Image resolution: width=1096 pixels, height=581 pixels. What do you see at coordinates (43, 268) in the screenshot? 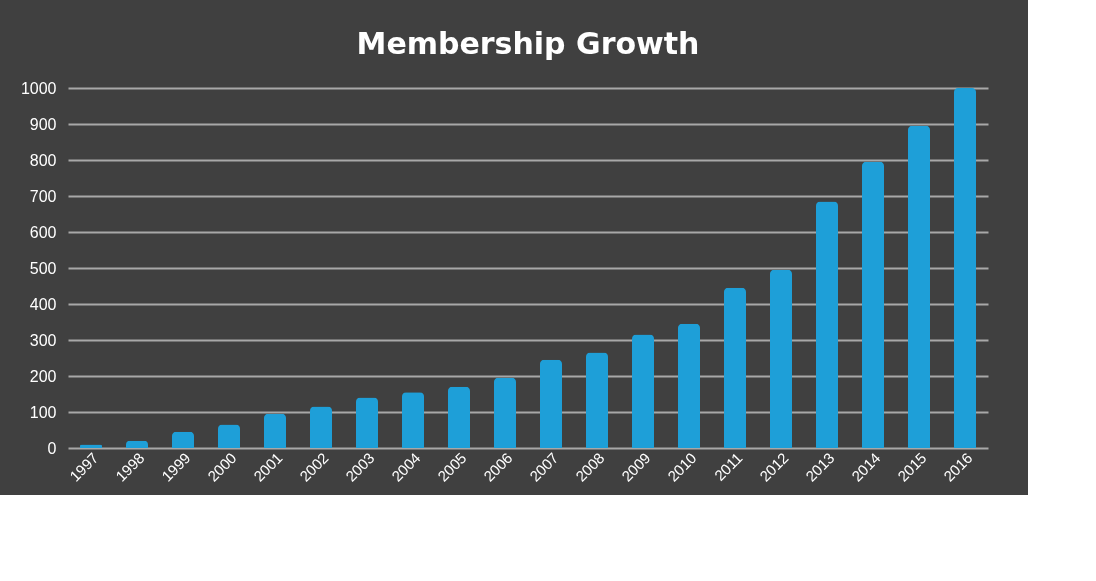
I see `y-tick-label: 500` at bounding box center [43, 268].